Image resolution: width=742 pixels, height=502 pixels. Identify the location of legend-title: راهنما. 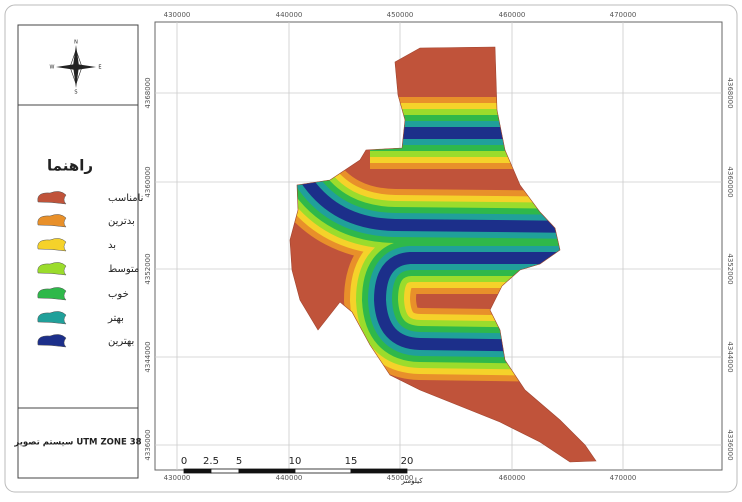
(70, 166).